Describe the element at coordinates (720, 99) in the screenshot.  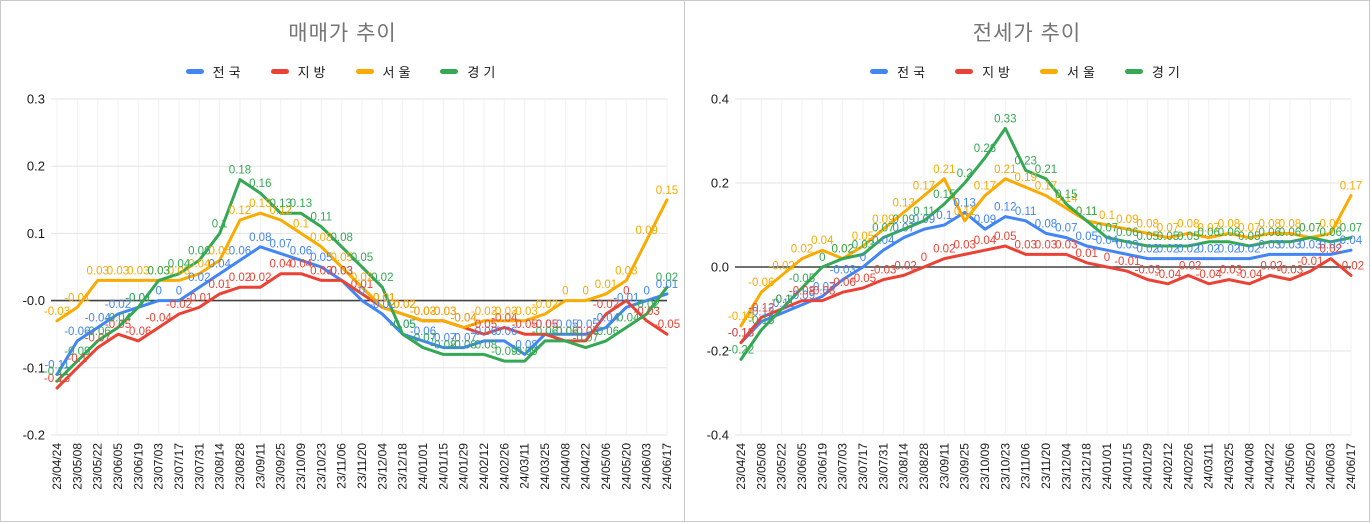
I see `y-tick-label: 0.4` at that location.